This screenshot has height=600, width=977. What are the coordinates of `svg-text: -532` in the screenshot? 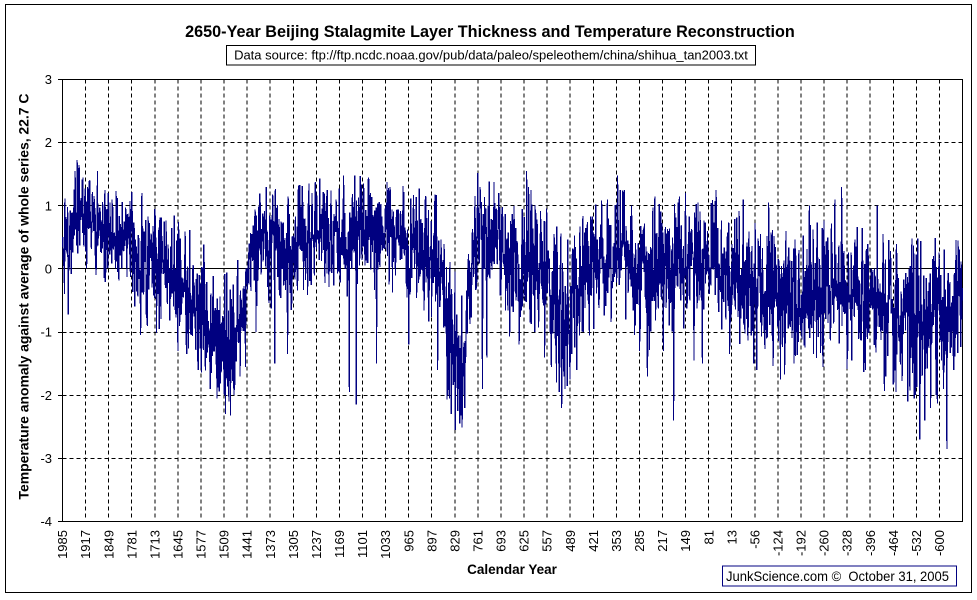 It's located at (916, 543).